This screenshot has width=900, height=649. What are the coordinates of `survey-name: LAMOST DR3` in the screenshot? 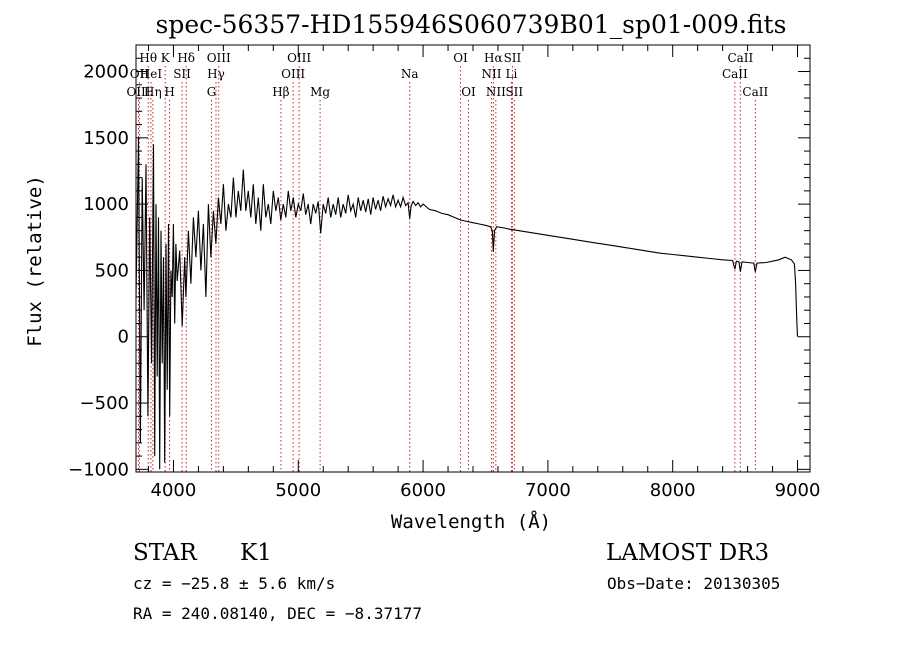 It's located at (687, 553).